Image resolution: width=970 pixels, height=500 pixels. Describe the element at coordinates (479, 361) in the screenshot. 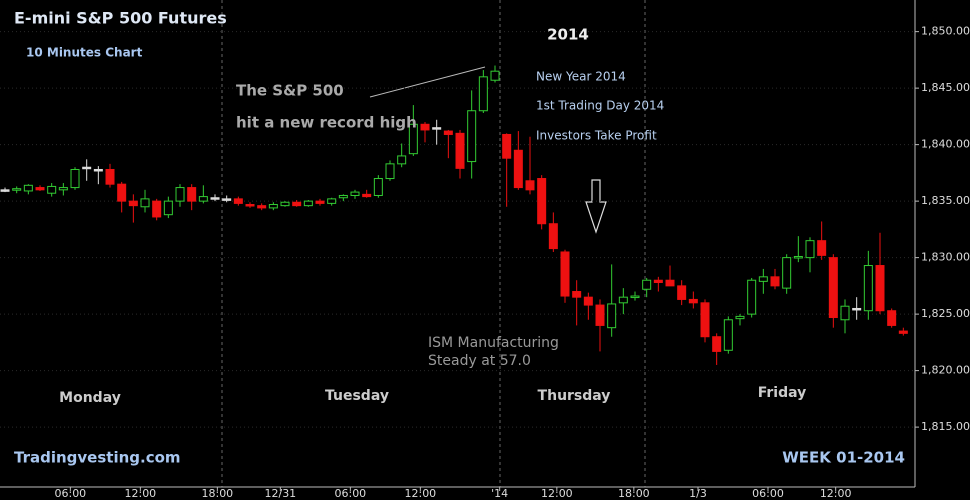

I see `annotation: Steady at 57.0` at that location.